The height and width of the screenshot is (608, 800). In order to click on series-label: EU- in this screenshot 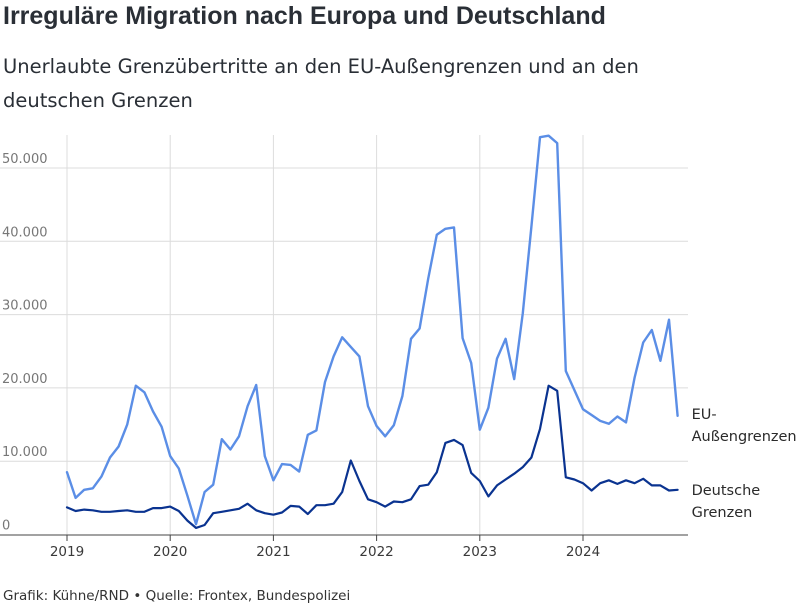, I will do `click(704, 415)`.